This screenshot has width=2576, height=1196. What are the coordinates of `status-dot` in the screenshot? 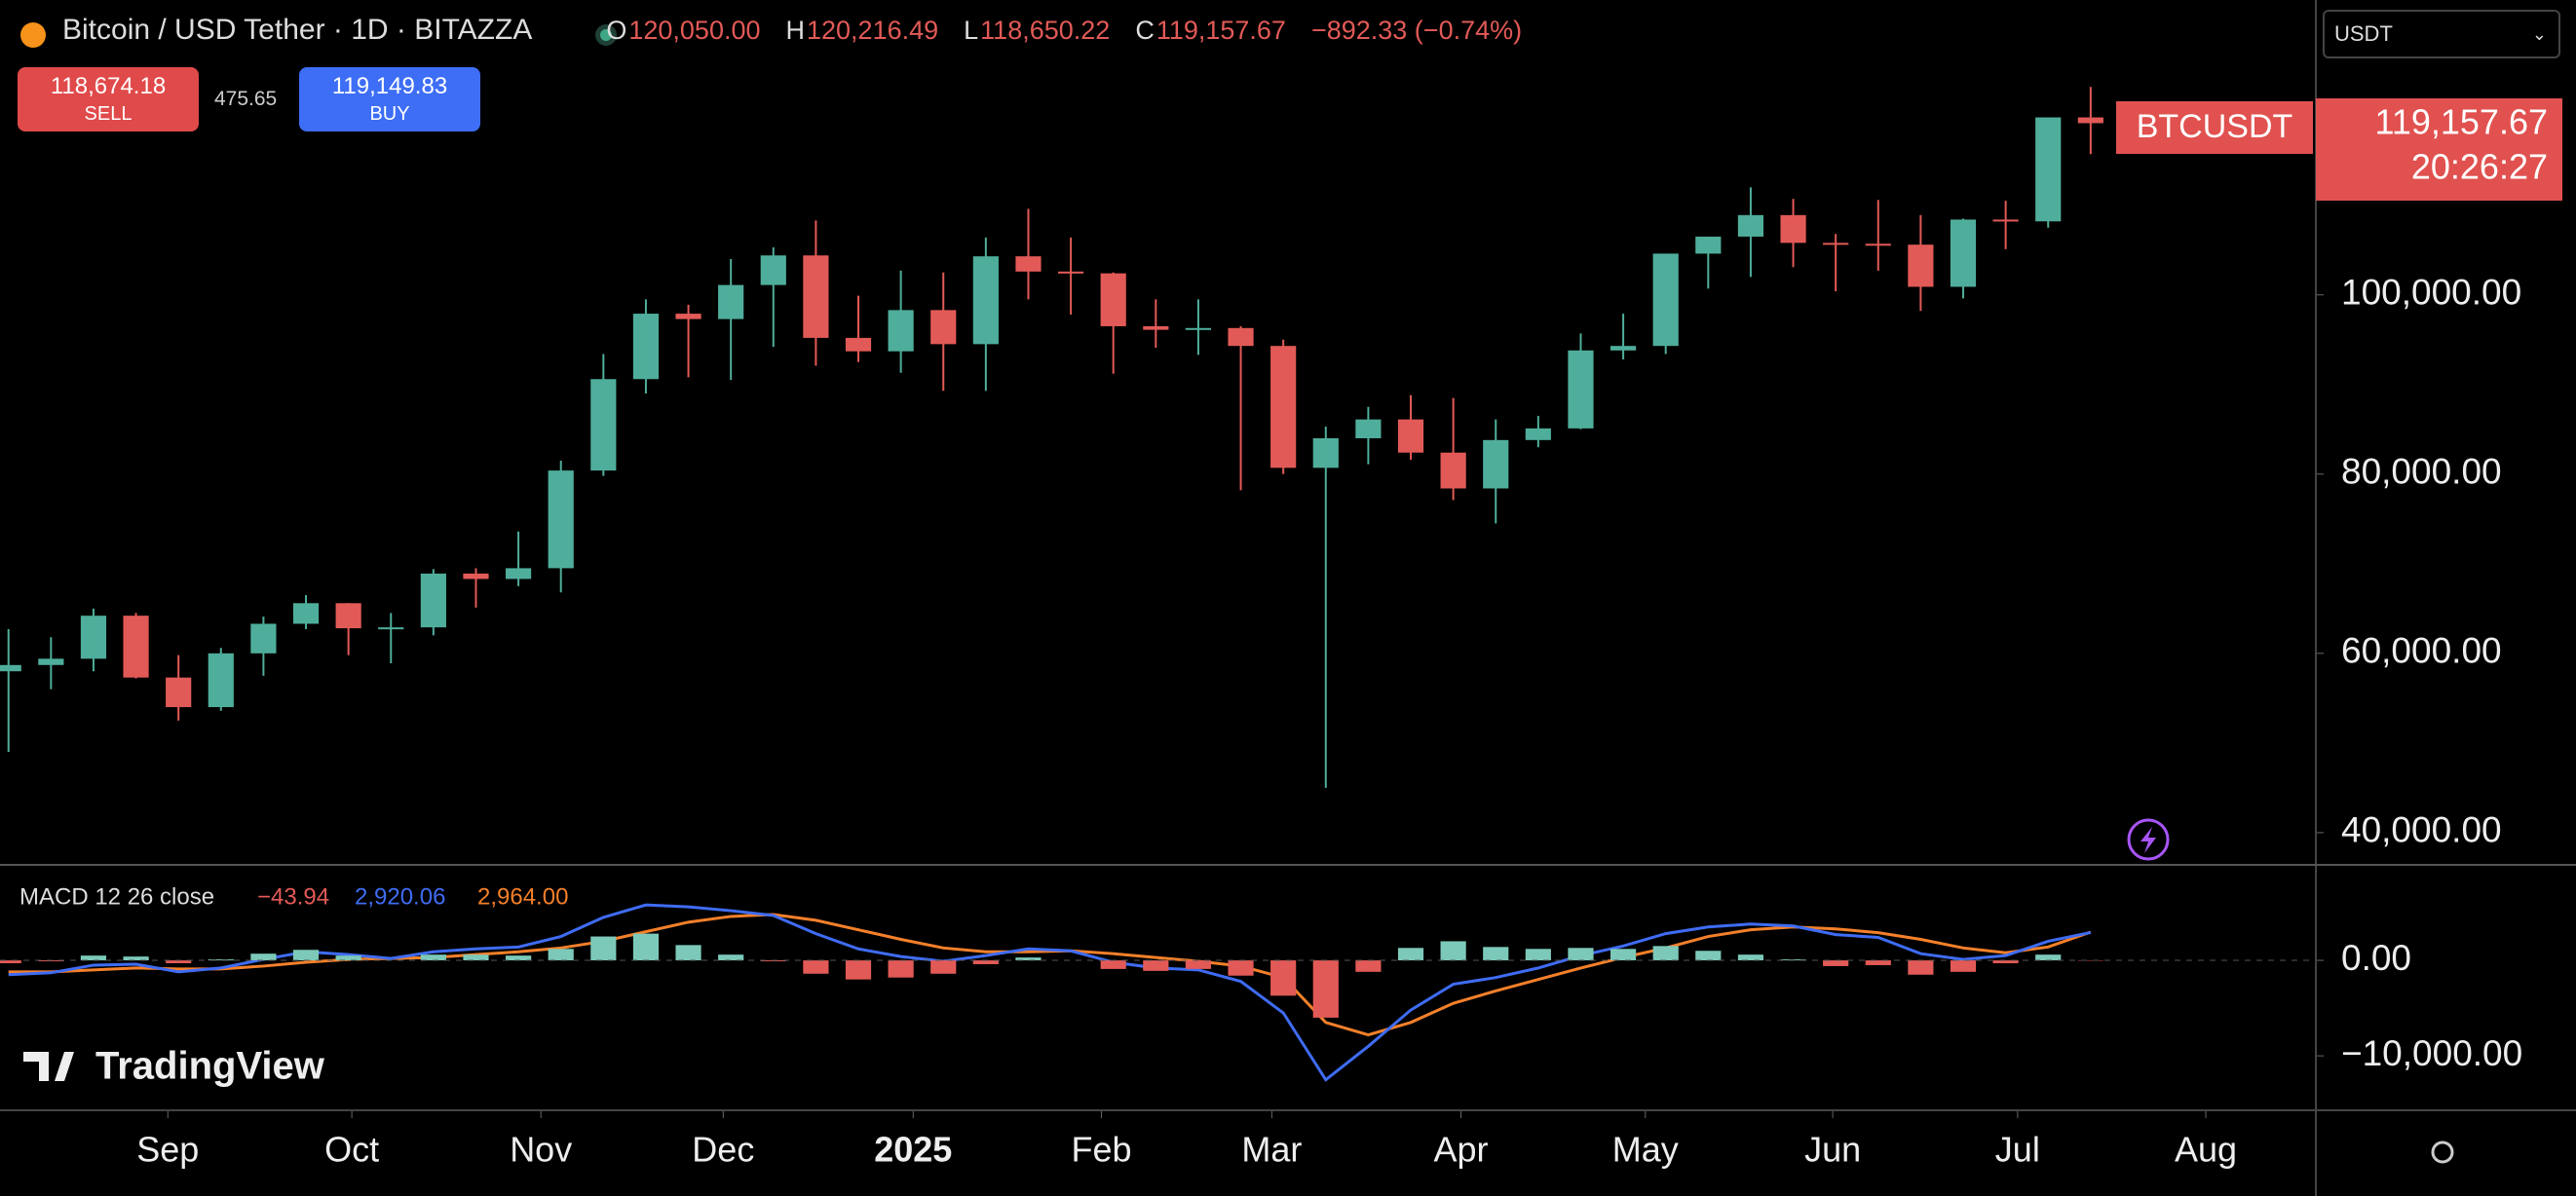 It's located at (606, 35).